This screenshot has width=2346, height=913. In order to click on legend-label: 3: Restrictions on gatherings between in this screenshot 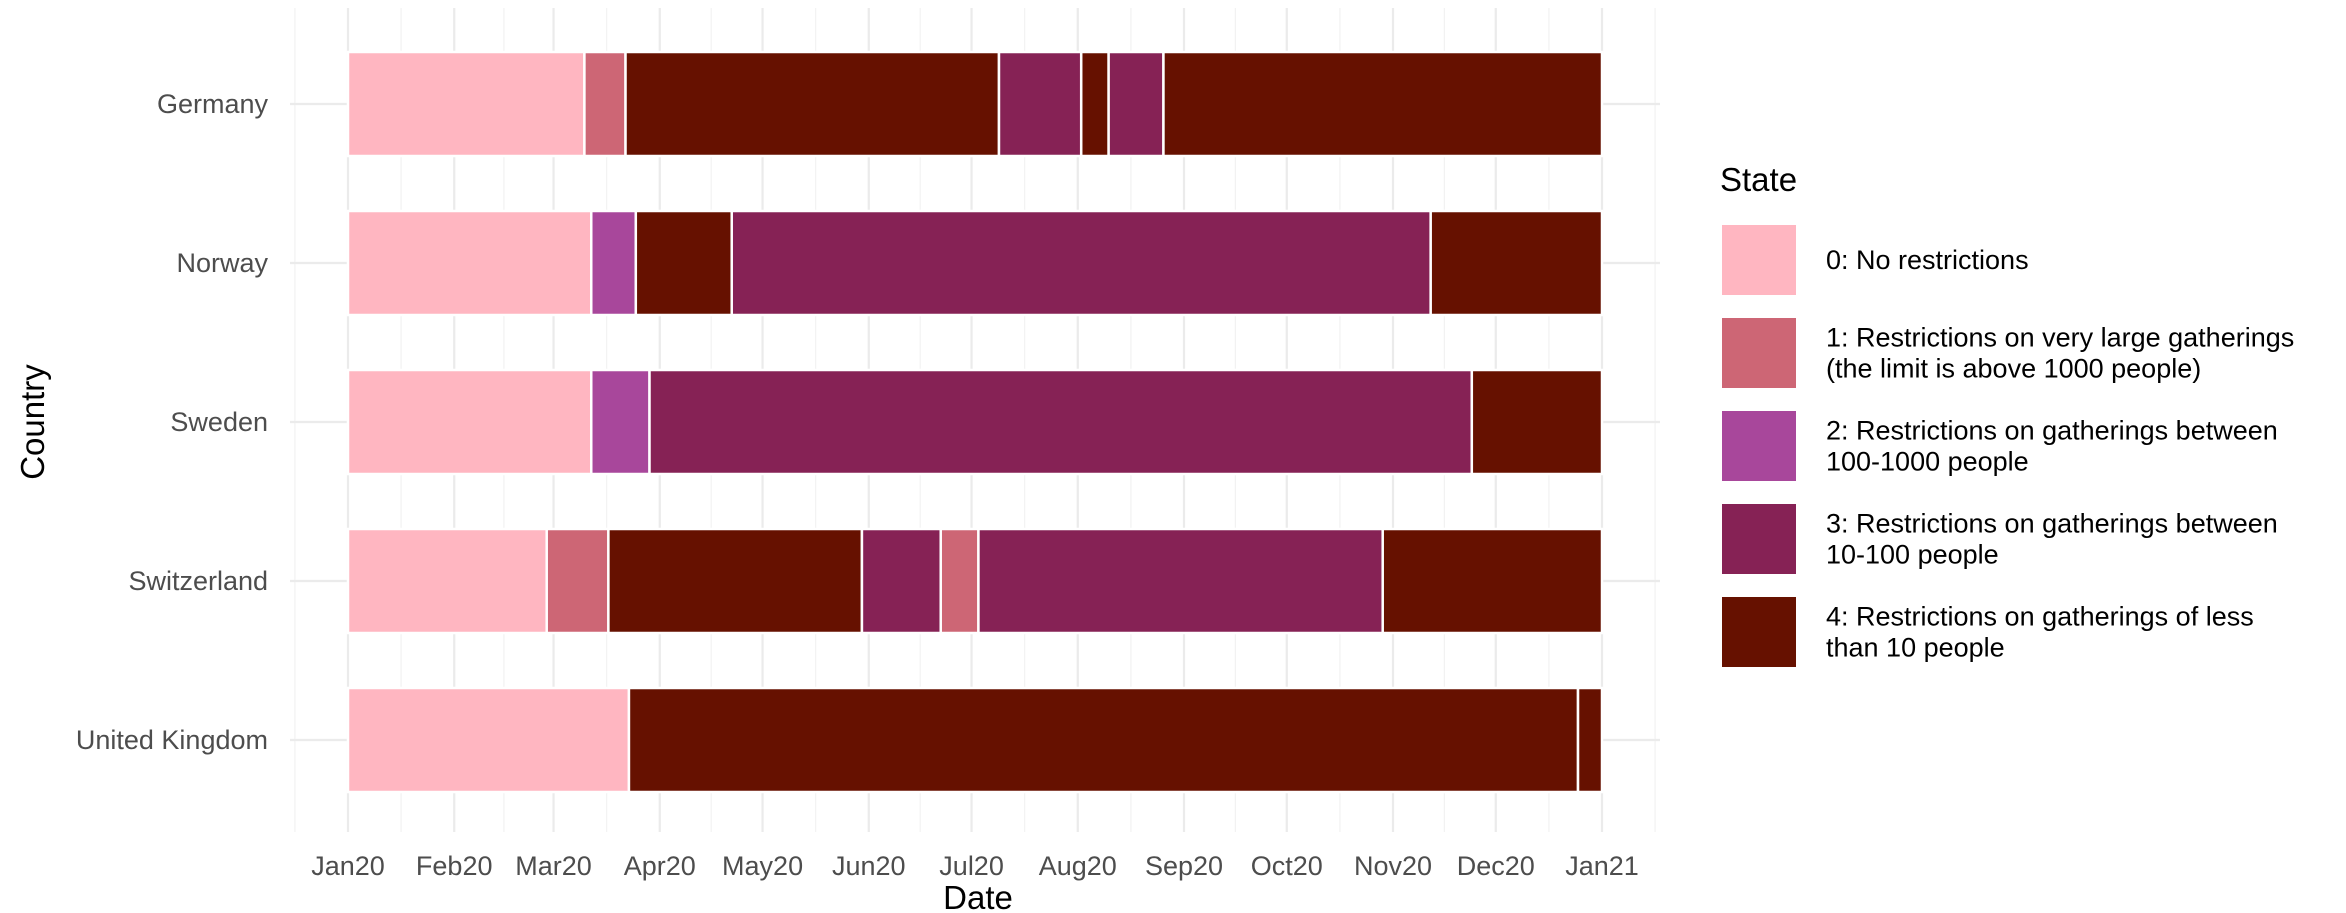, I will do `click(2052, 524)`.